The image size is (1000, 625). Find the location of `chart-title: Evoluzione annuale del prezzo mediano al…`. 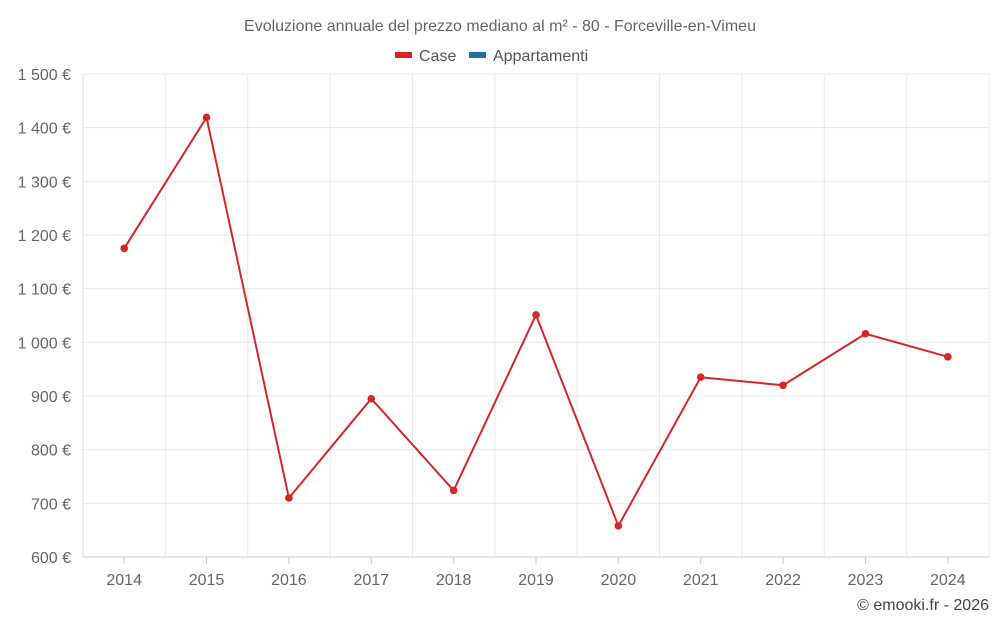

chart-title: Evoluzione annuale del prezzo mediano al… is located at coordinates (500, 26).